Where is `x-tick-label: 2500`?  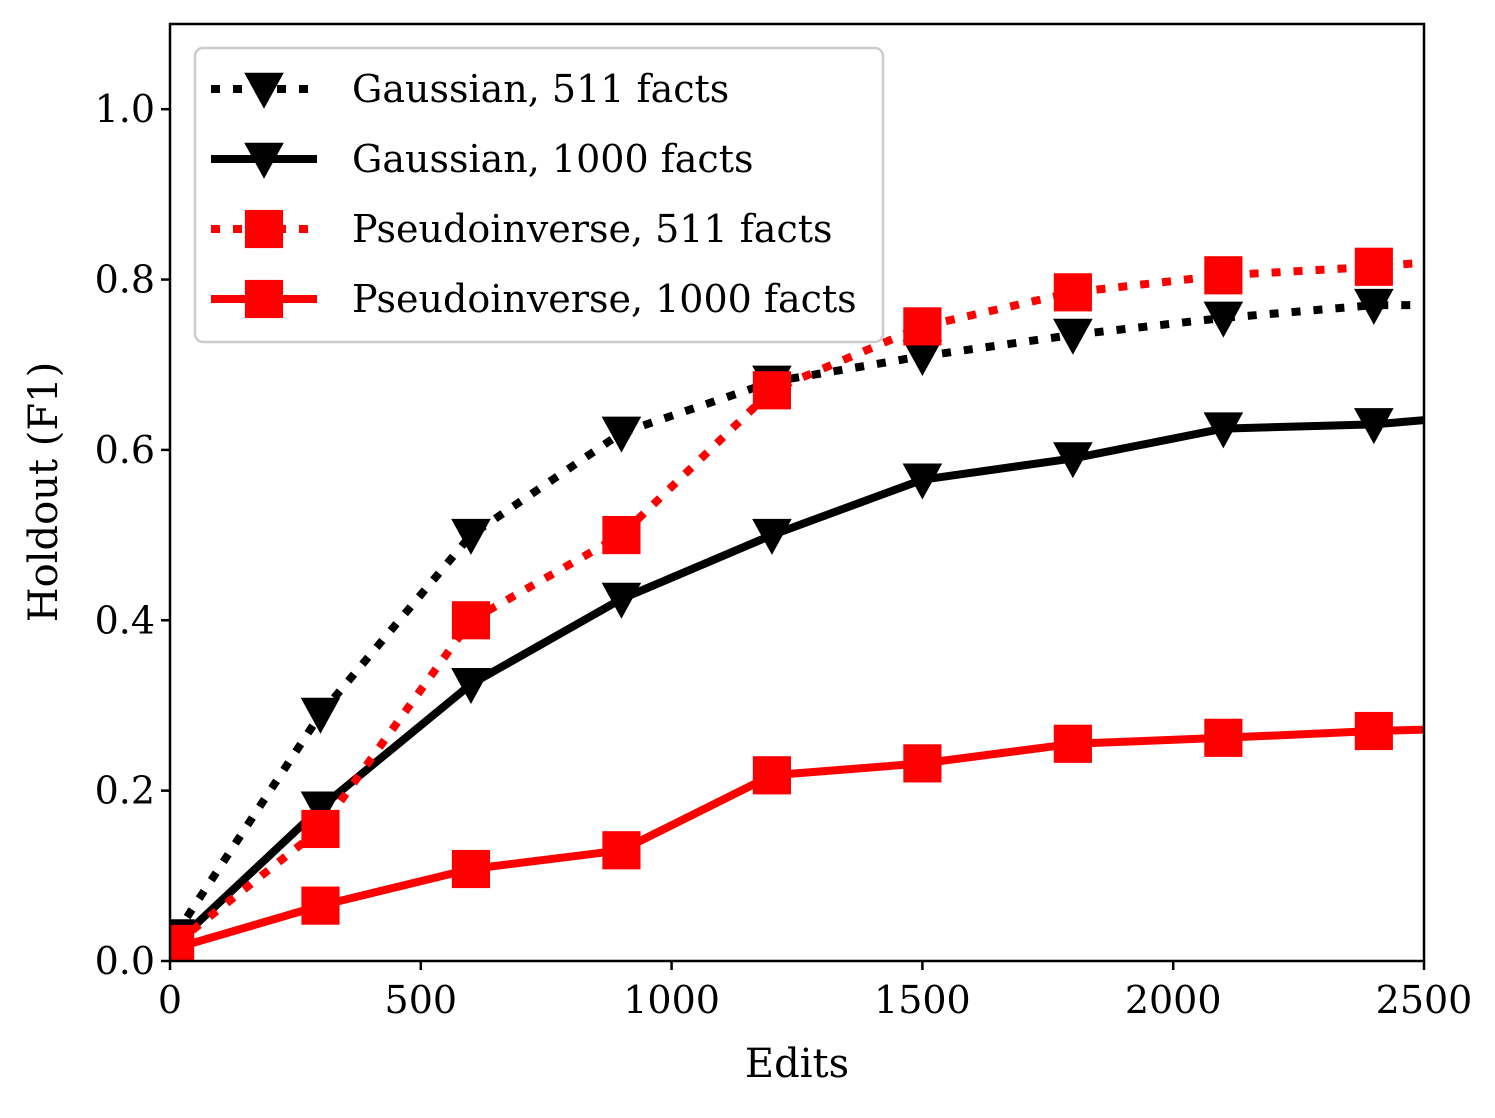 x-tick-label: 2500 is located at coordinates (1424, 1000).